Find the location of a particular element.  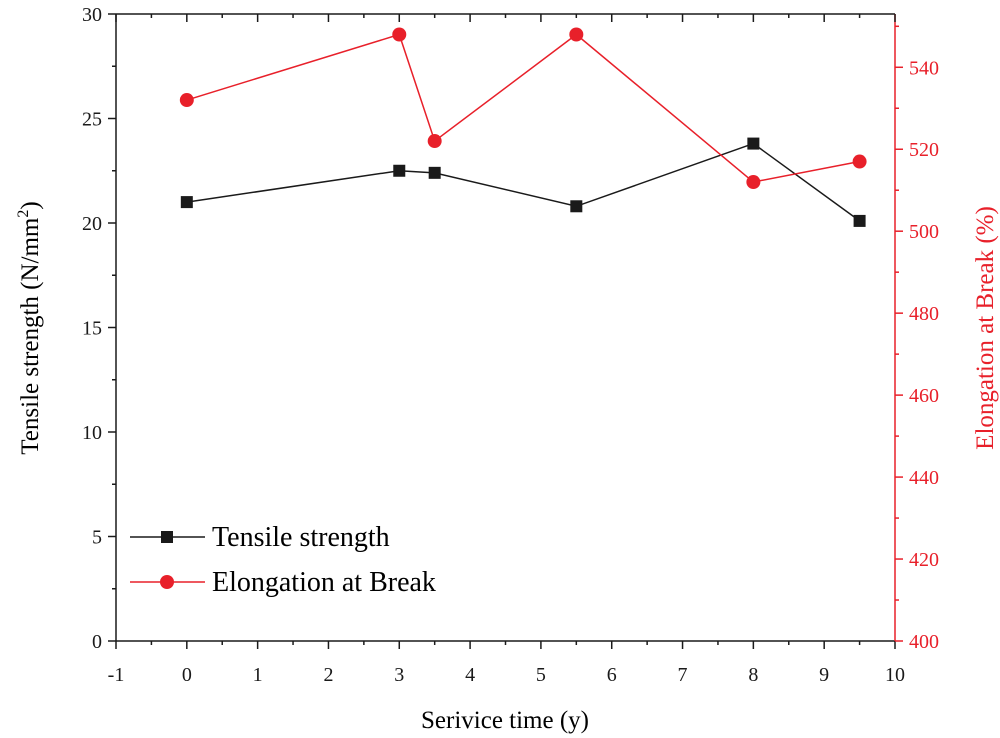

right-y-tick-label: 400 is located at coordinates (924, 642).